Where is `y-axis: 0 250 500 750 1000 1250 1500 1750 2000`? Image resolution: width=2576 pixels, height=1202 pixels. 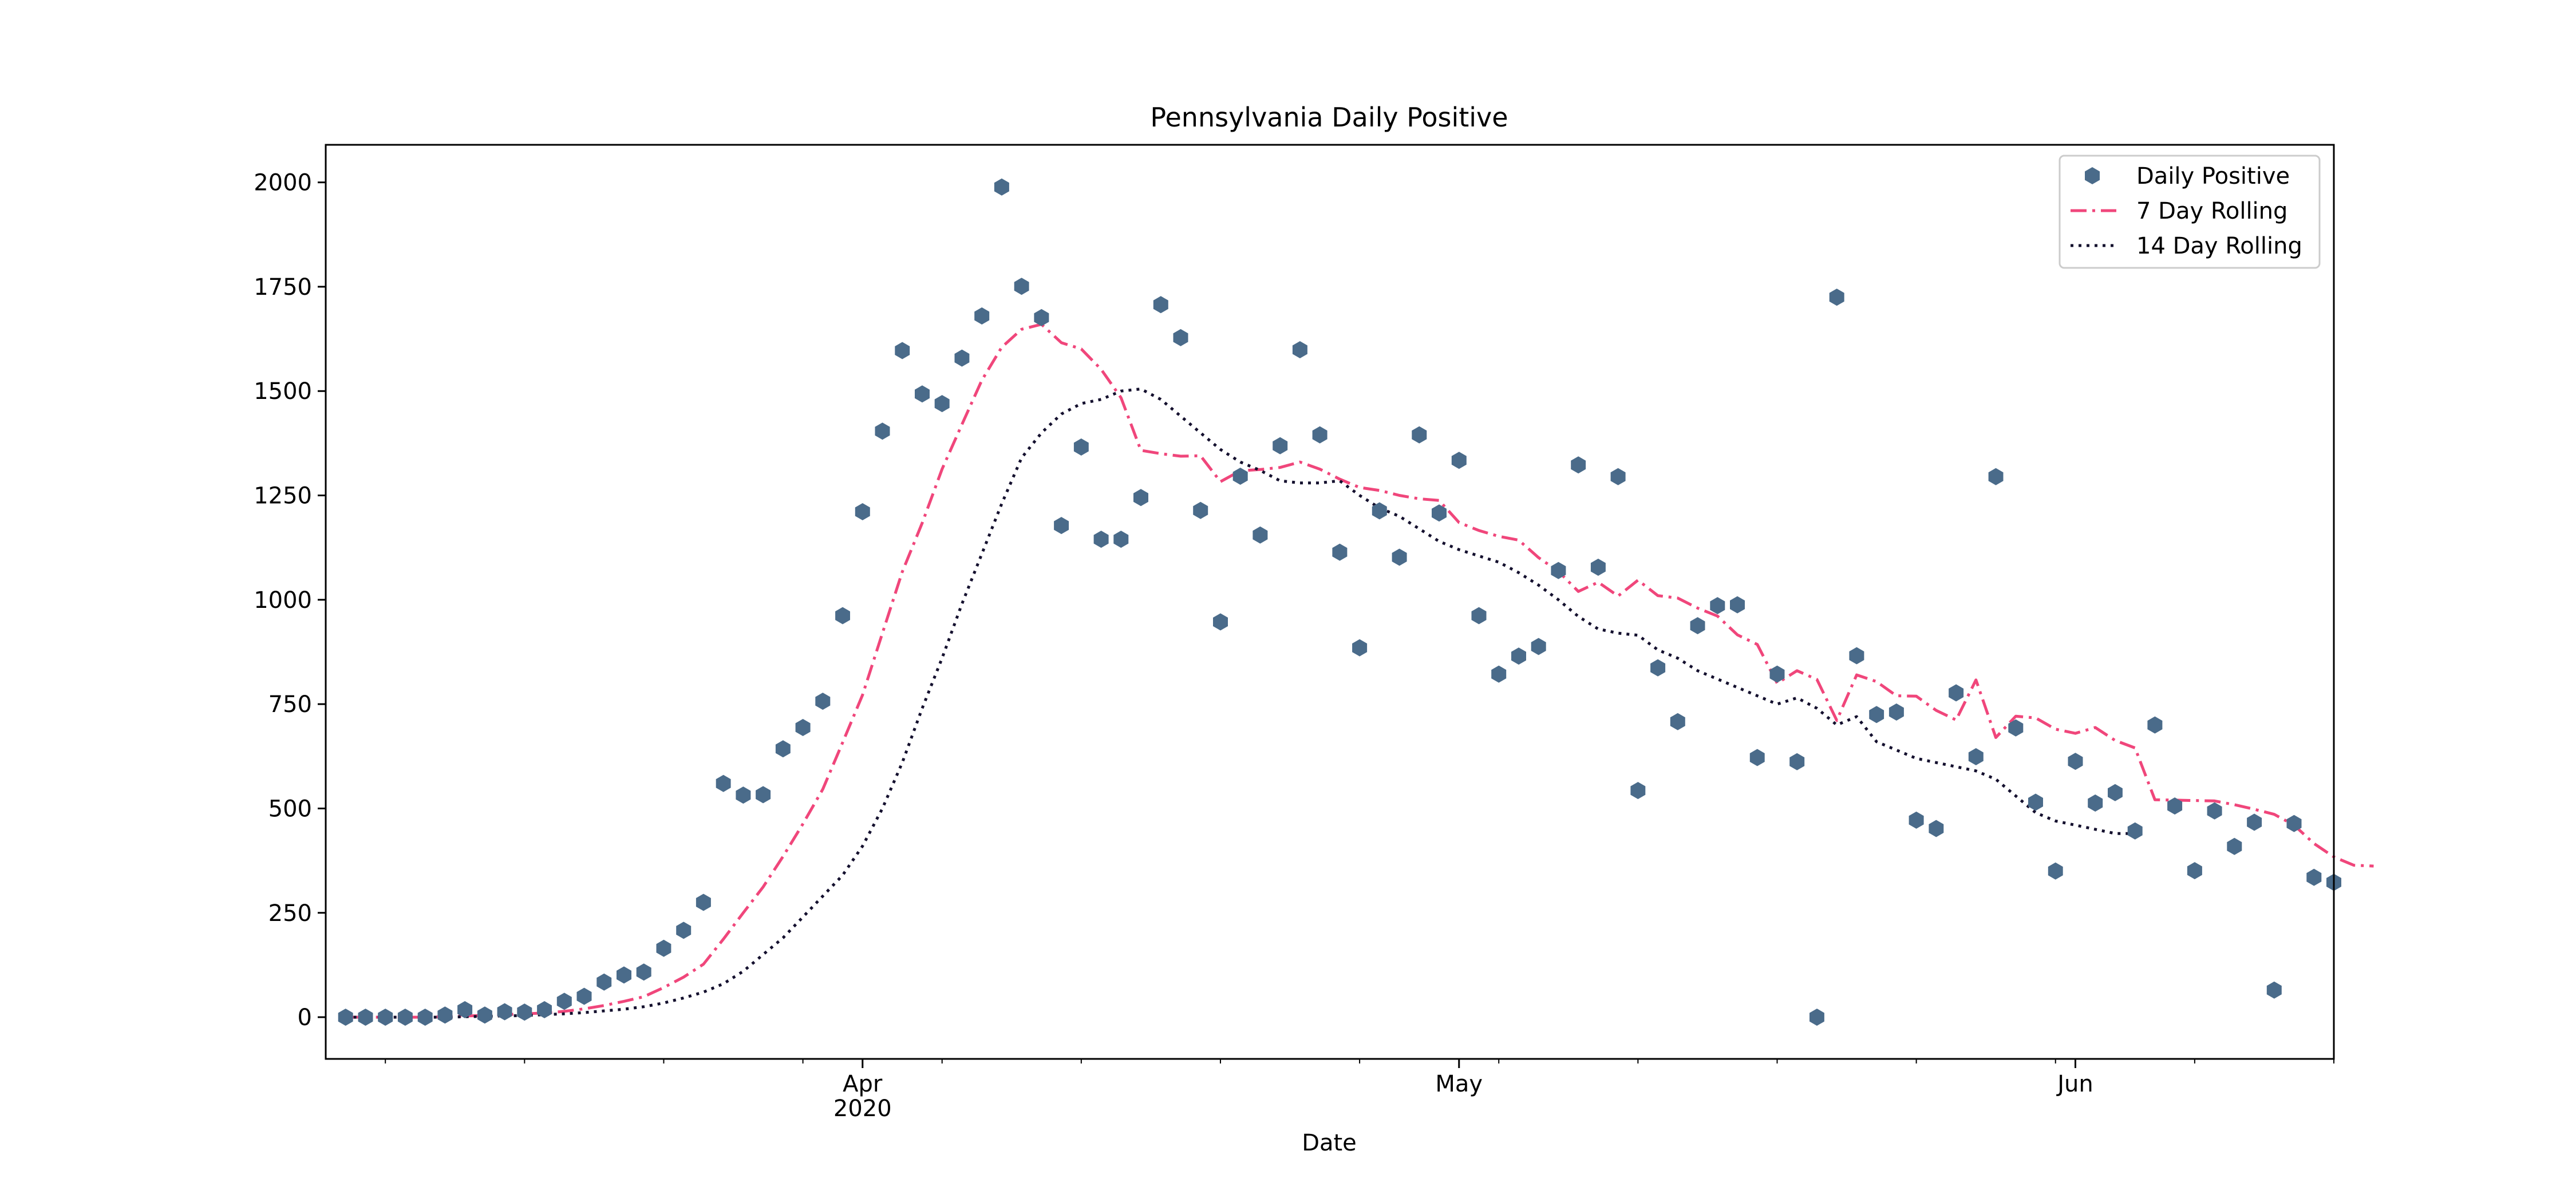
y-axis: 0 250 500 750 1000 1250 1500 1750 2000 is located at coordinates (290, 601).